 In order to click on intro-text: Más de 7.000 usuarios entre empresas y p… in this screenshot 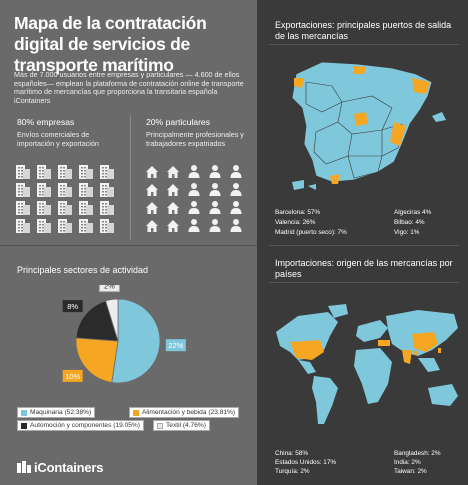, I will do `click(129, 87)`.